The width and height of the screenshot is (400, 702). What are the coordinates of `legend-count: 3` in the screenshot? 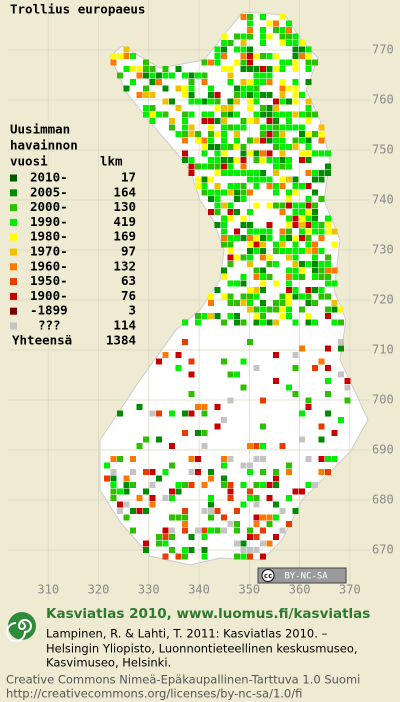 It's located at (132, 310).